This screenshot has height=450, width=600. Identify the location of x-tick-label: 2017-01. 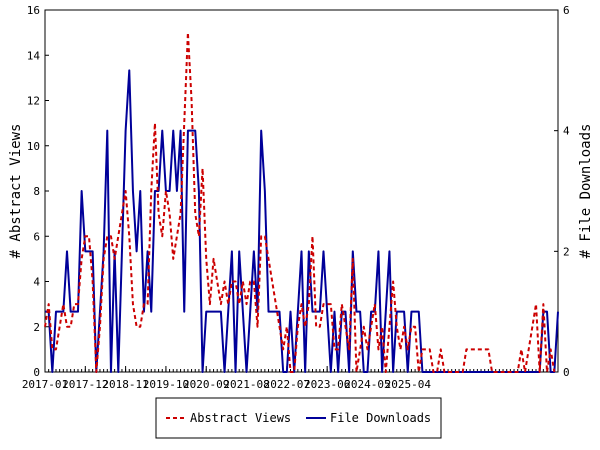
(45, 384).